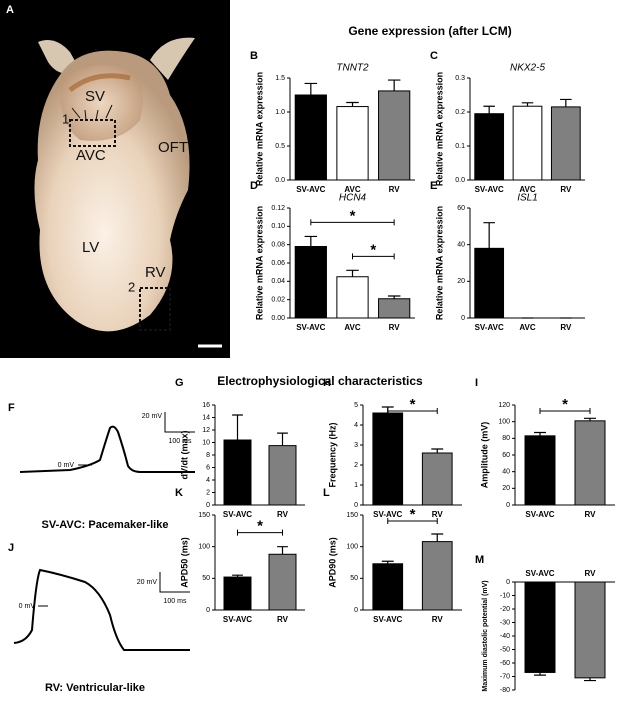 The image size is (639, 705). Describe the element at coordinates (356, 485) in the screenshot. I see `y-tick-label: 1` at that location.